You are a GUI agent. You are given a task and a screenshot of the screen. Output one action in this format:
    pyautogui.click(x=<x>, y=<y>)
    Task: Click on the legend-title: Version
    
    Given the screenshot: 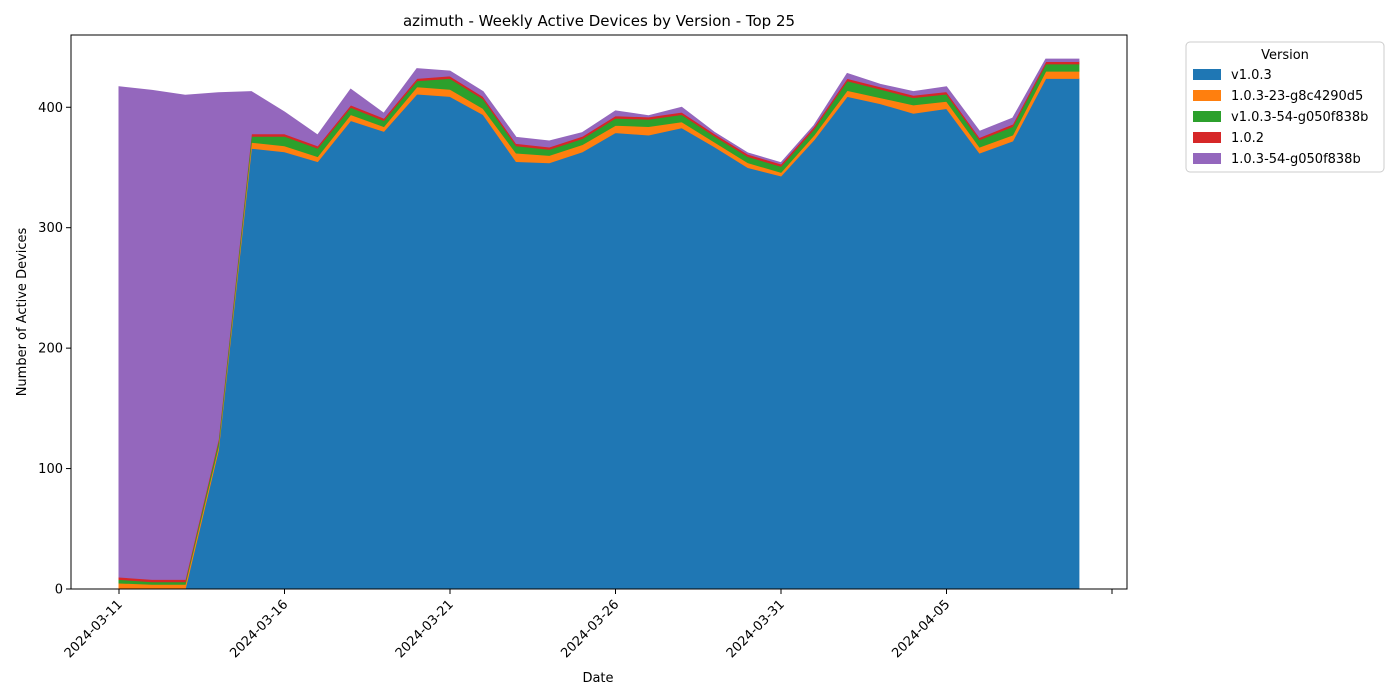 What is the action you would take?
    pyautogui.click(x=1285, y=55)
    